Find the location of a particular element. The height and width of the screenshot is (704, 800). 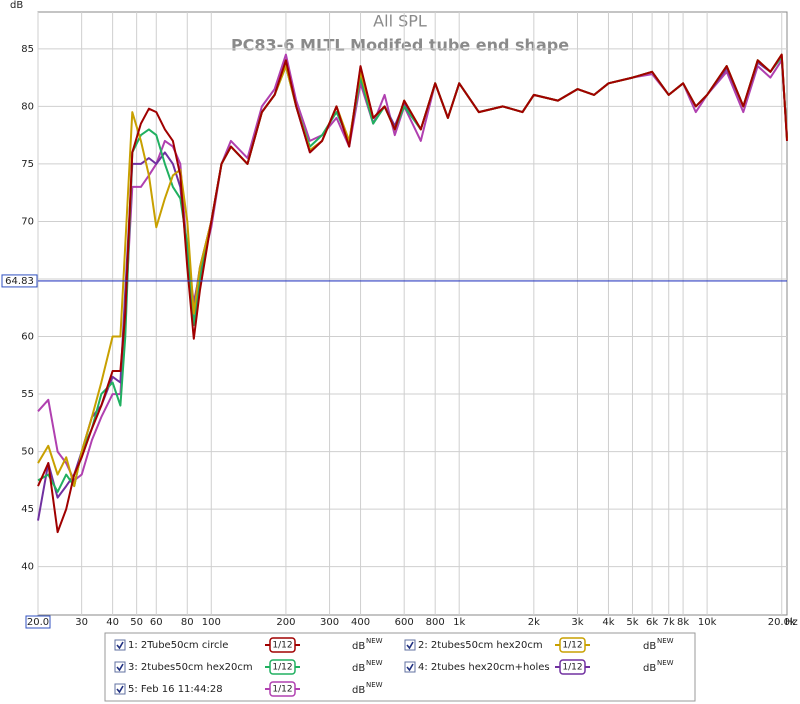

y-tick-label: 45 is located at coordinates (27, 509).